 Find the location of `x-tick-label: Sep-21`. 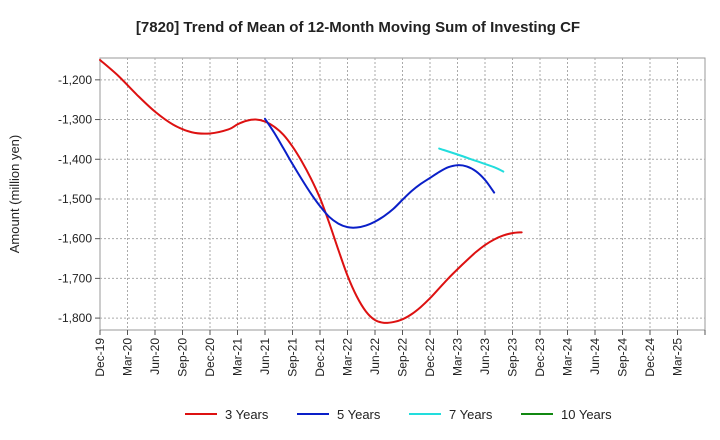

x-tick-label: Sep-21 is located at coordinates (293, 357).